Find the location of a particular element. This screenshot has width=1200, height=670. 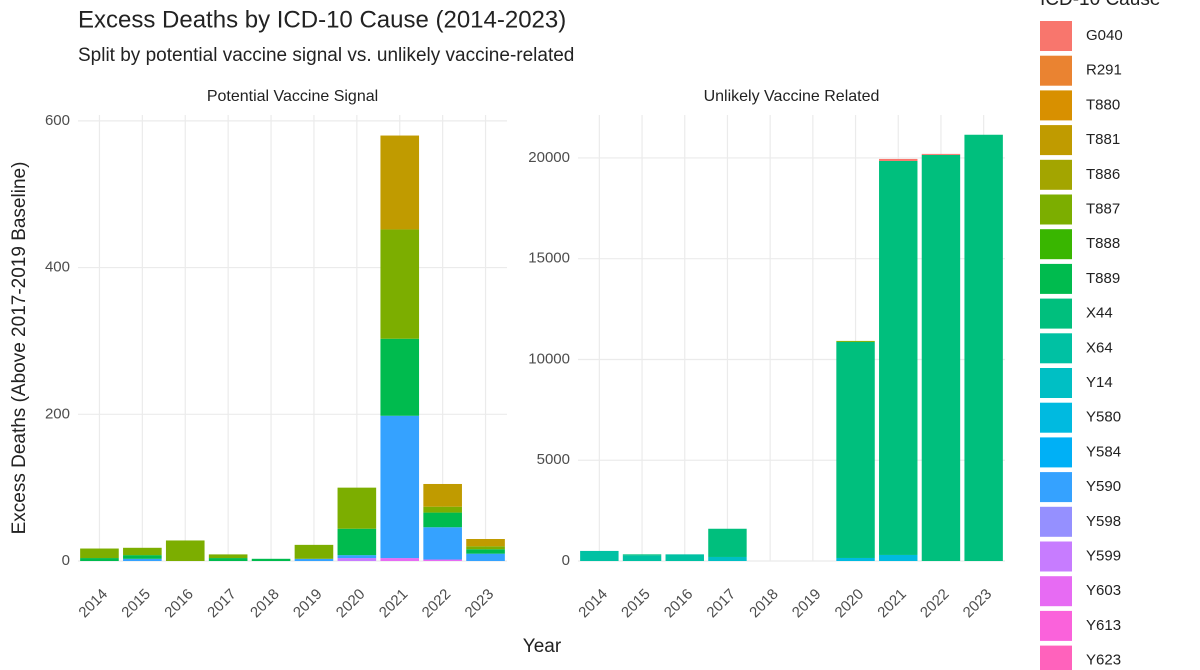

panel-title: Unlikely Vaccine Related is located at coordinates (792, 96).